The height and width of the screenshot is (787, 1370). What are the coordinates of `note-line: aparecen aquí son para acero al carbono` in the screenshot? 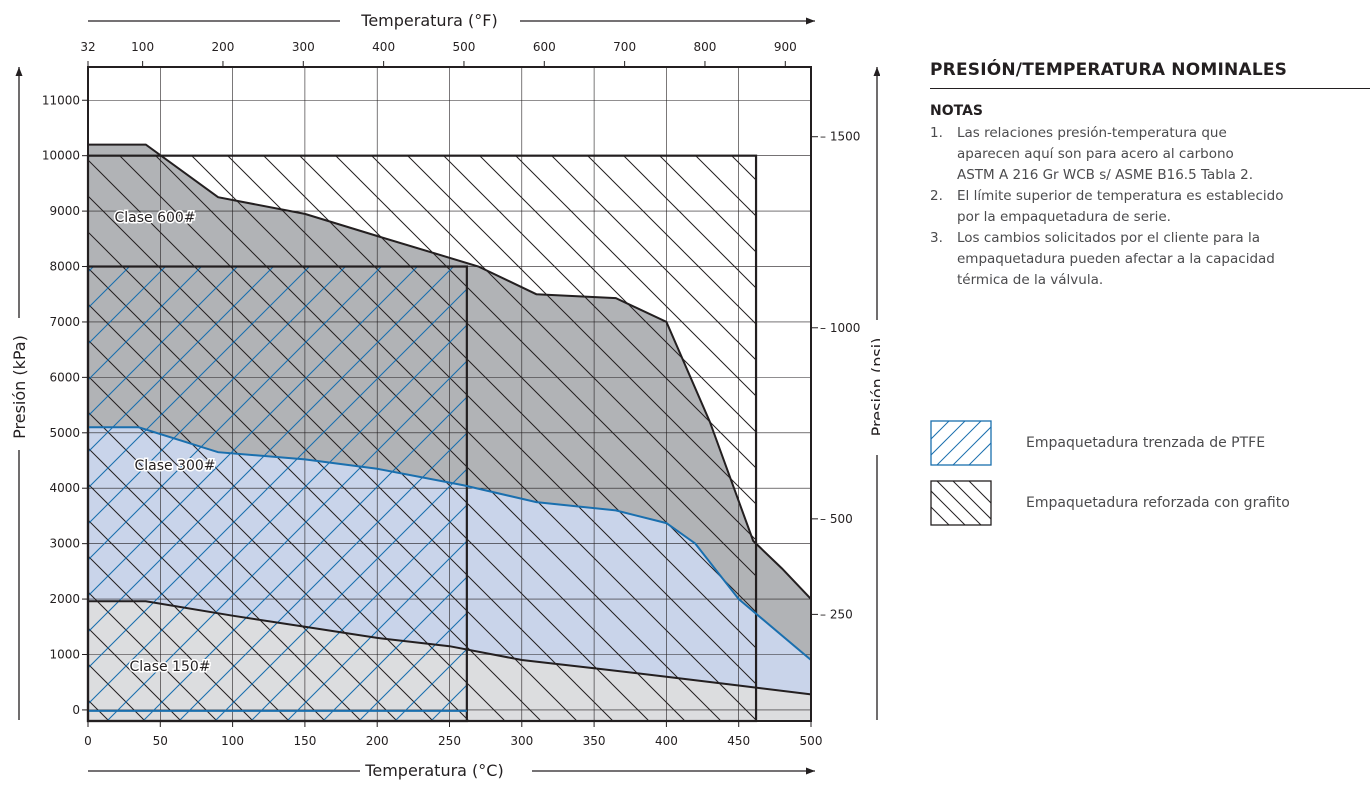 It's located at (1095, 154).